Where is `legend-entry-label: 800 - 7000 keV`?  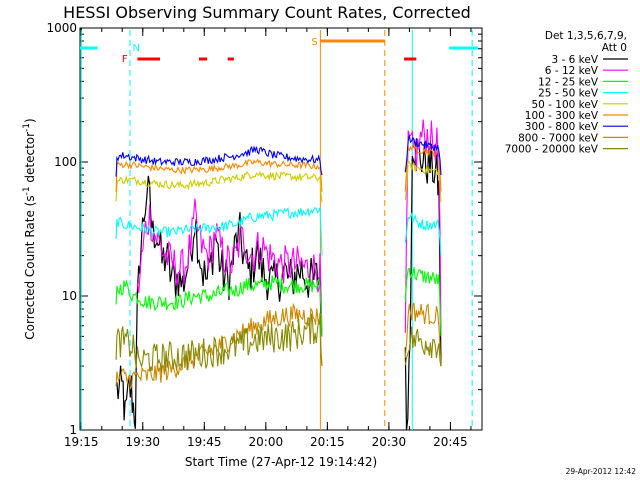
legend-entry-label: 800 - 7000 keV is located at coordinates (558, 138).